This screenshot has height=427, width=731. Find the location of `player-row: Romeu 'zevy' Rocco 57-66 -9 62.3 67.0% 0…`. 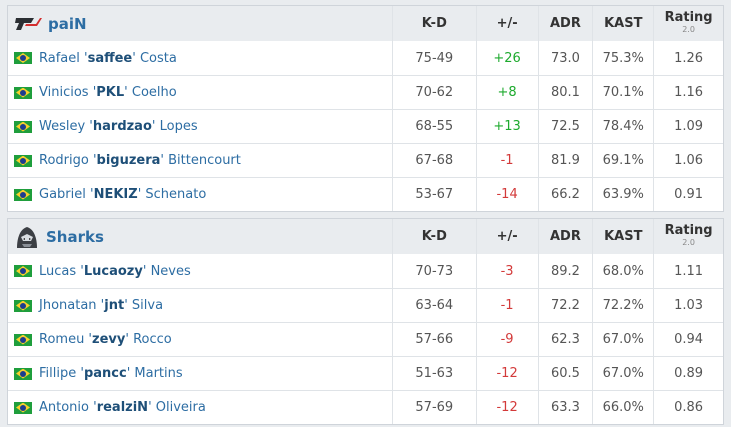

player-row: Romeu 'zevy' Rocco 57-66 -9 62.3 67.0% 0… is located at coordinates (365, 339).